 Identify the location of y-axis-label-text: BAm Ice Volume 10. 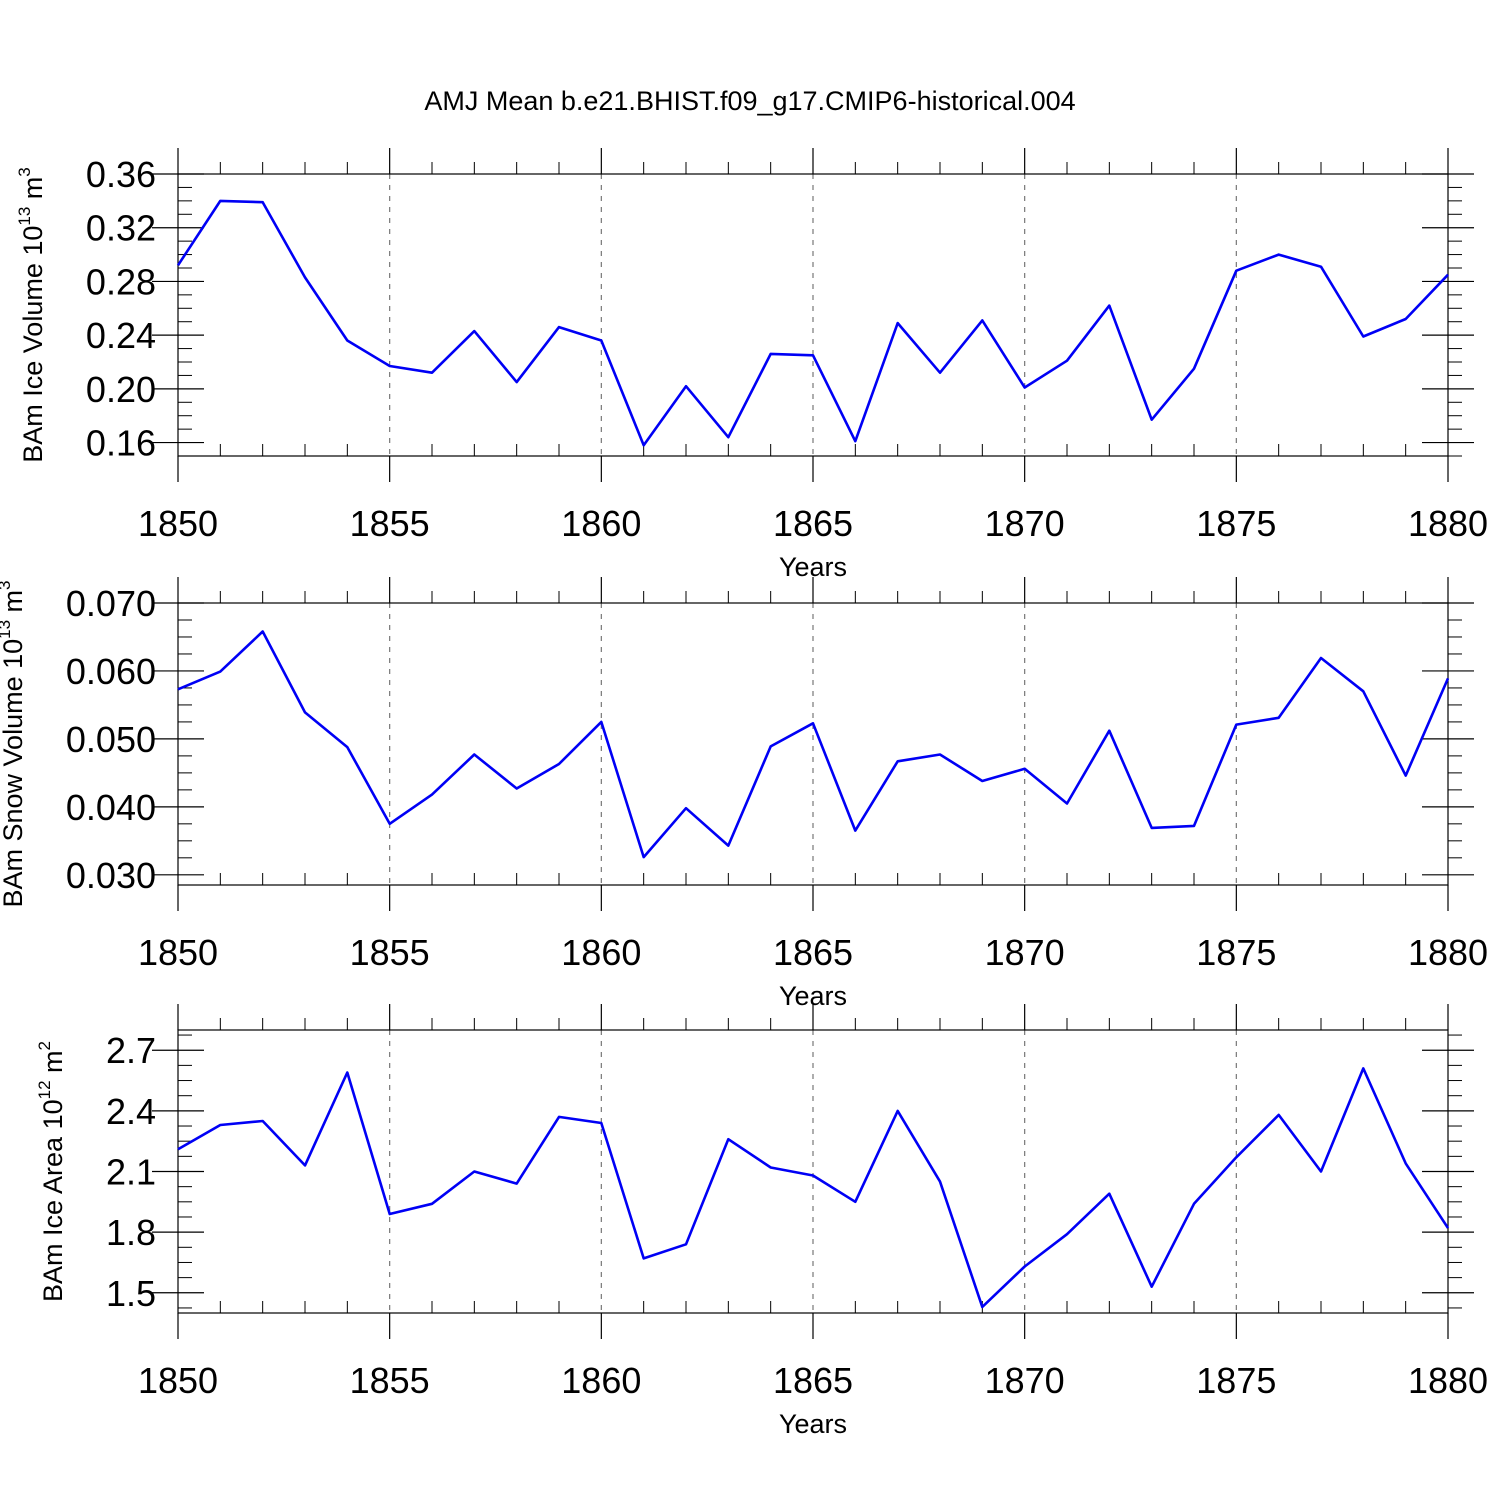
(33, 344).